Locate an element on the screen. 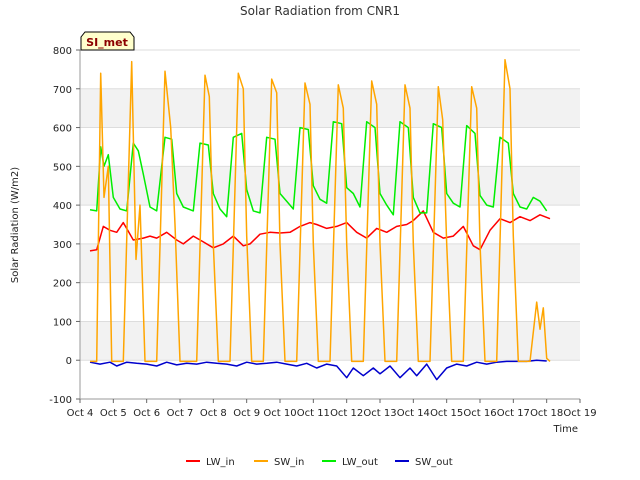 This screenshot has width=640, height=480. x-tick-label: Oct 11 is located at coordinates (313, 413).